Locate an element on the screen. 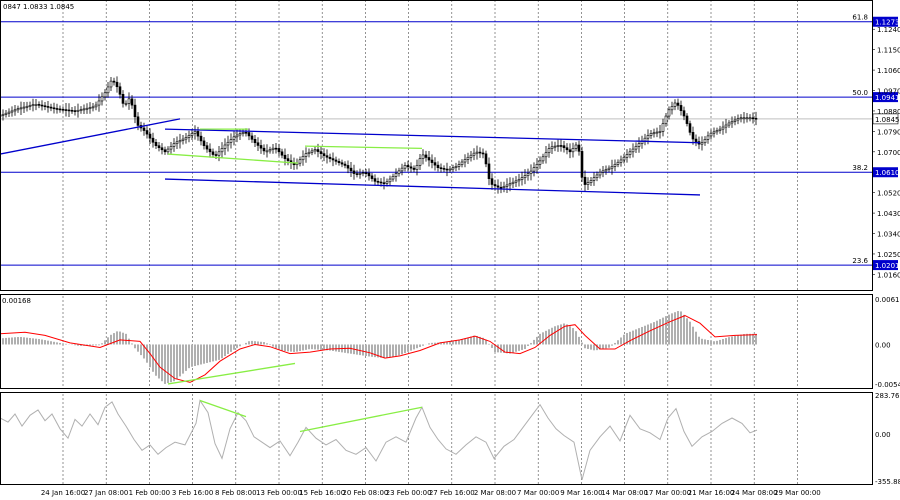 The width and height of the screenshot is (900, 500). cci-y-label: 283.7665 is located at coordinates (887, 396).